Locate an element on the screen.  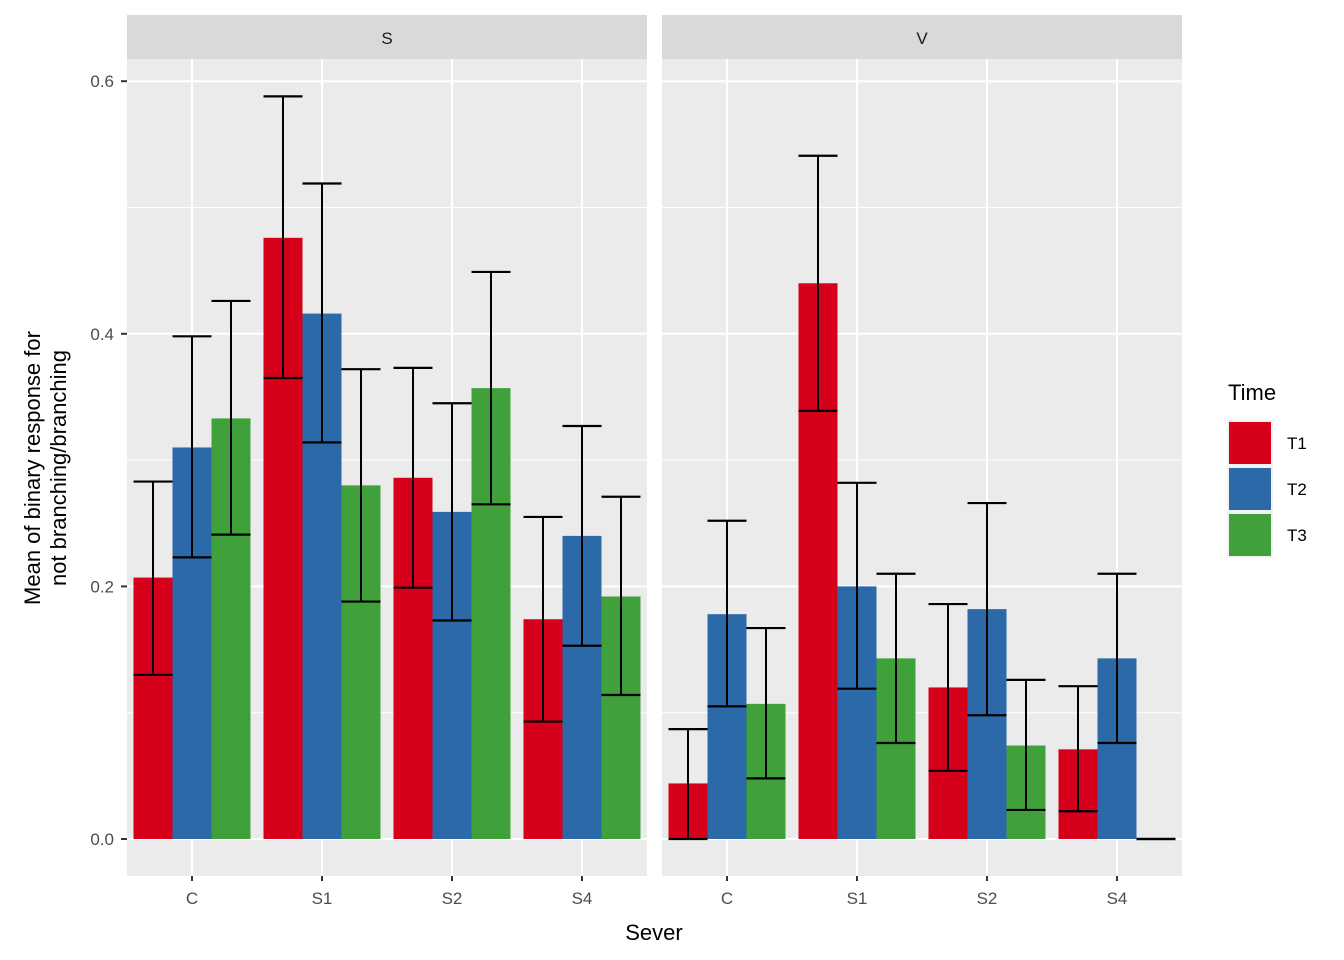
y-axis-title-line-1: Mean of binary response for is located at coordinates (32, 468).